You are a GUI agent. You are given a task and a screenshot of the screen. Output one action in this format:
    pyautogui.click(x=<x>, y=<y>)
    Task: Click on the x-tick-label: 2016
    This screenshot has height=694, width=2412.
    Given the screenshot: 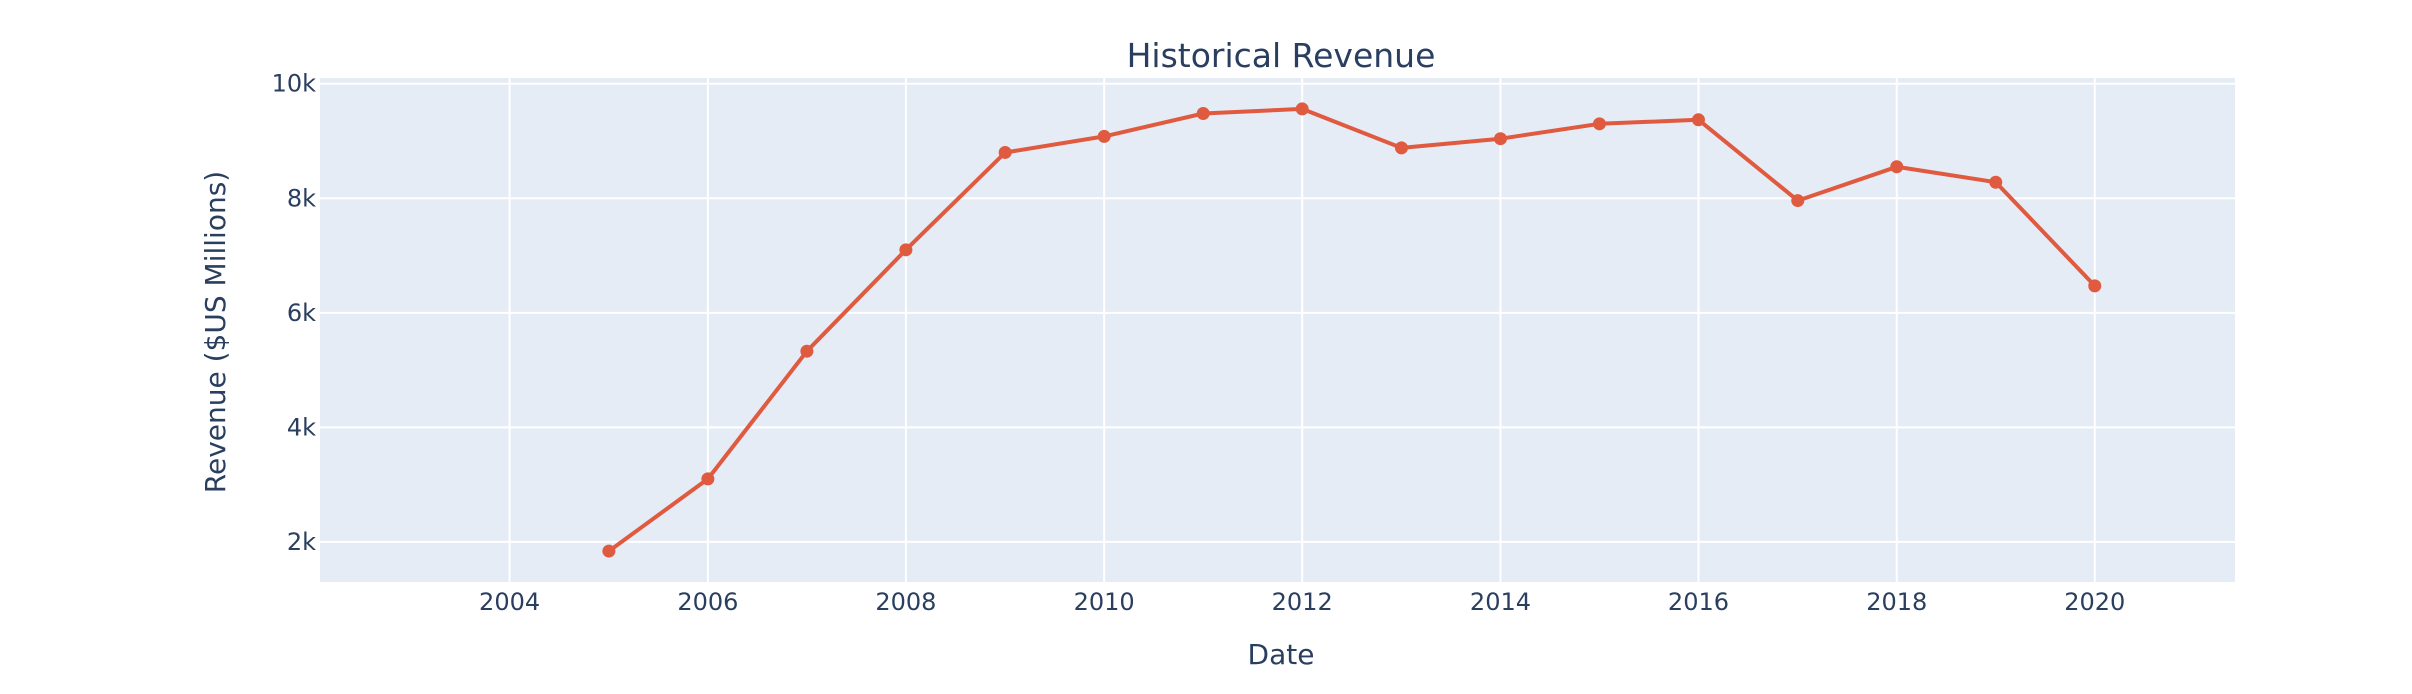 What is the action you would take?
    pyautogui.click(x=1698, y=602)
    